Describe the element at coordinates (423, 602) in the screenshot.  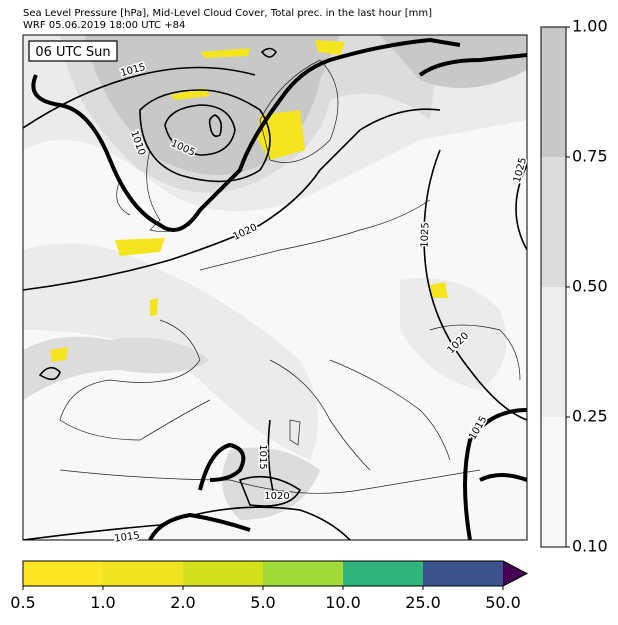
I see `precip-tick-label: 25.0` at that location.